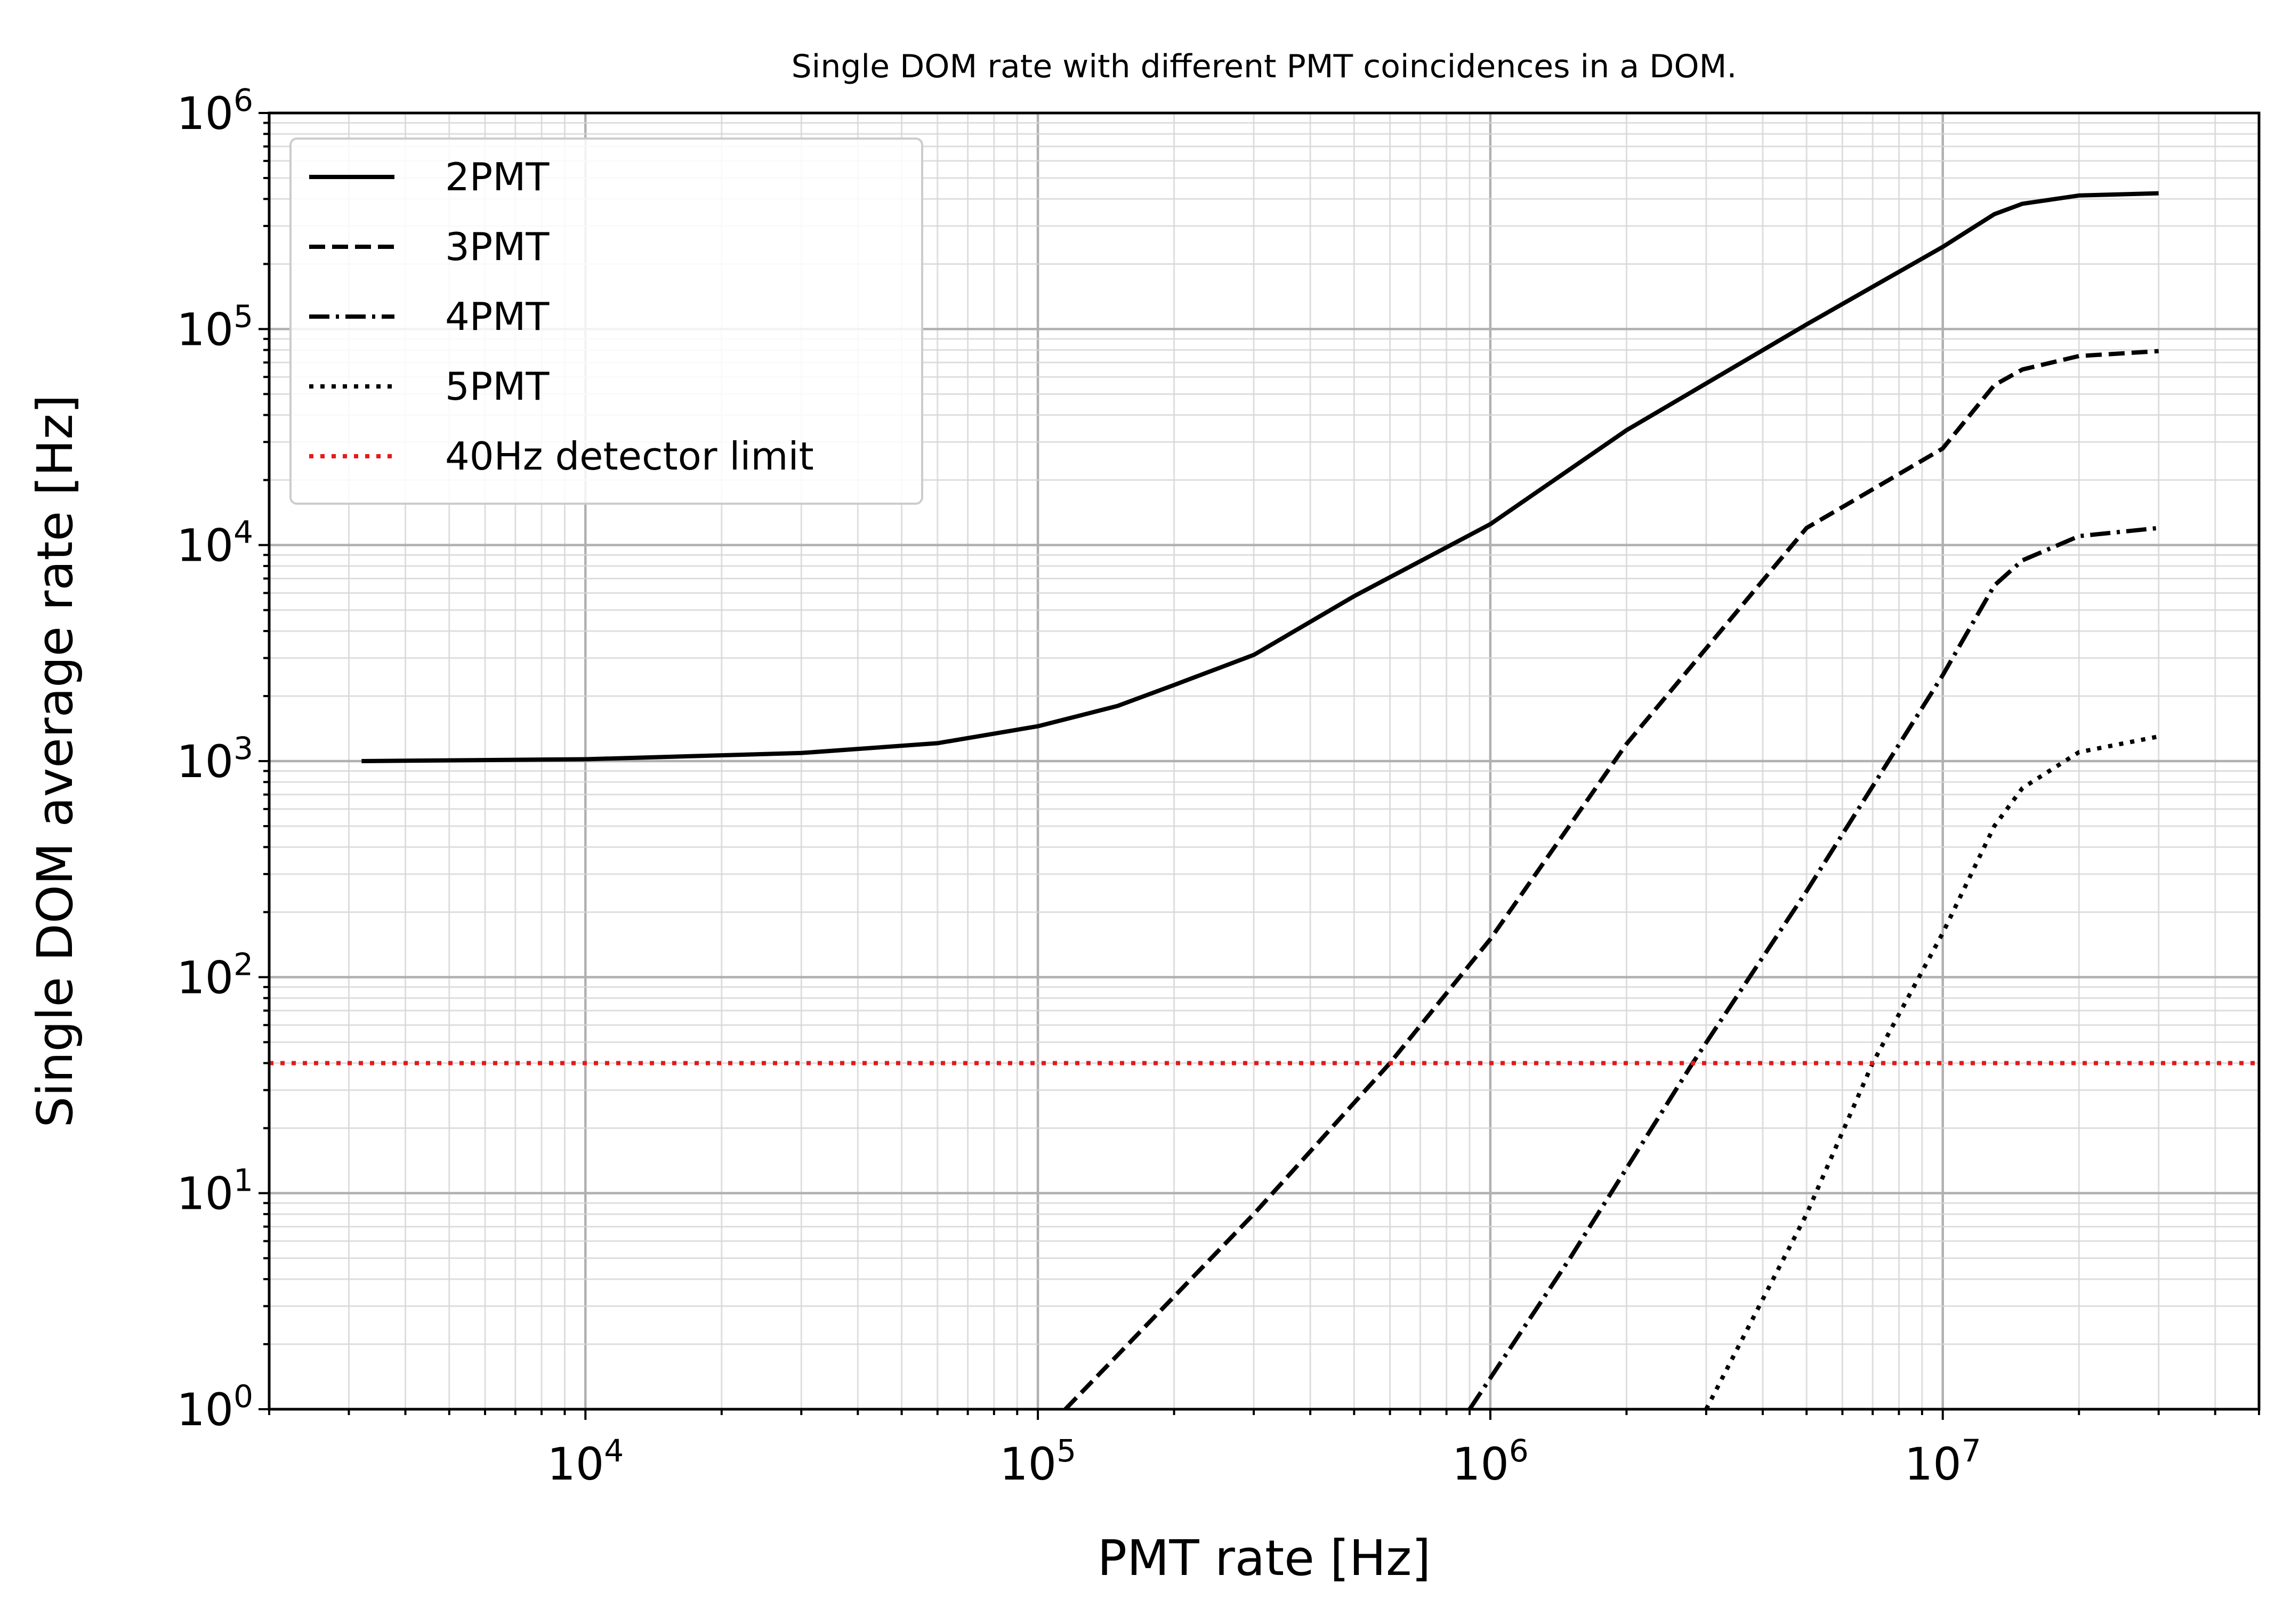 The width and height of the screenshot is (2291, 1624). What do you see at coordinates (214, 1407) in the screenshot?
I see `y-tick-label: 100` at bounding box center [214, 1407].